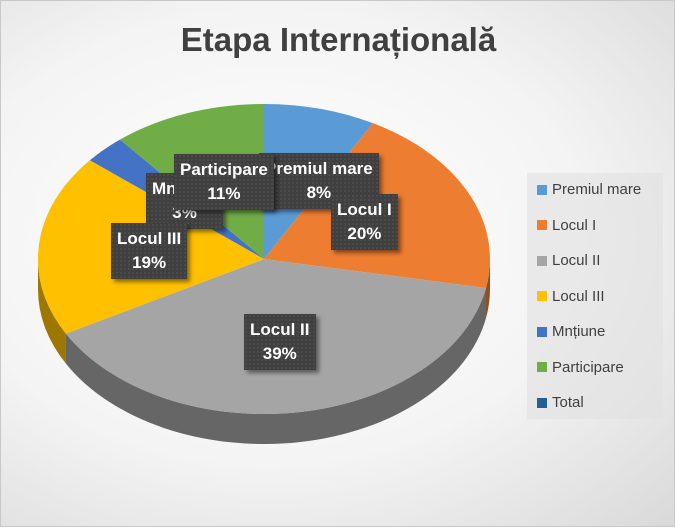 The height and width of the screenshot is (528, 675). I want to click on data-label-category: Locul III, so click(149, 238).